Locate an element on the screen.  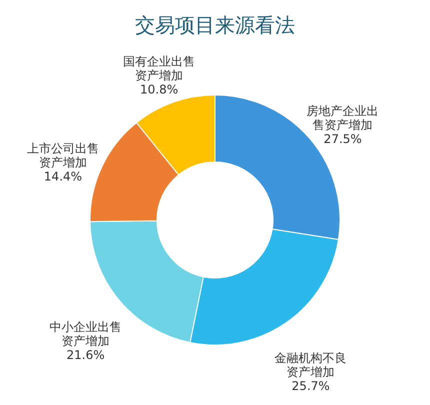
slice-label: 中小企业出售资产增加 is located at coordinates (86, 334).